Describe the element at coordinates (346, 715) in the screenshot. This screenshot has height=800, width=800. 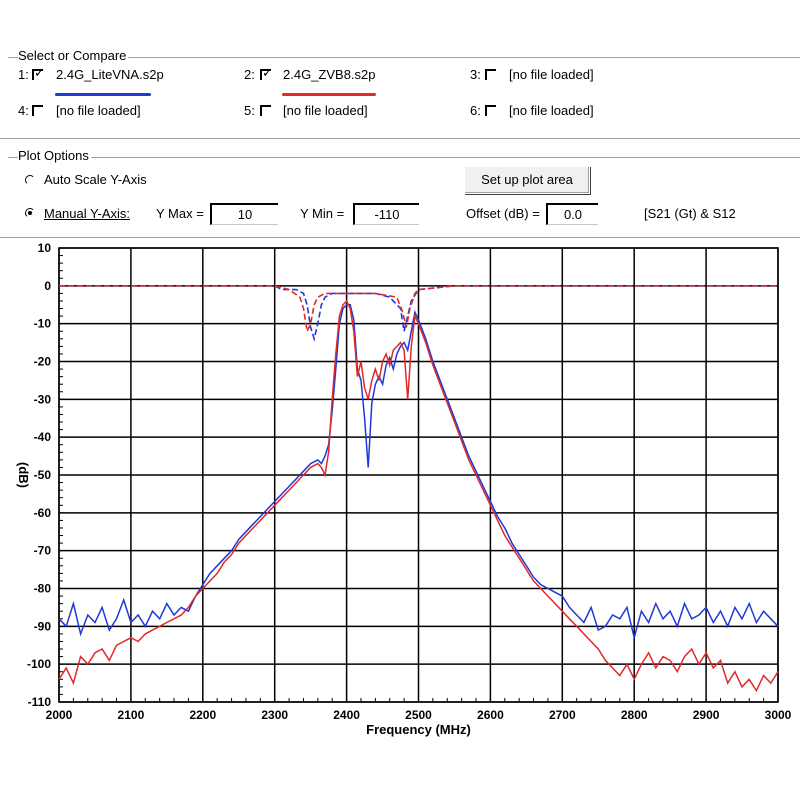
I see `x-tick-label: 2400` at that location.